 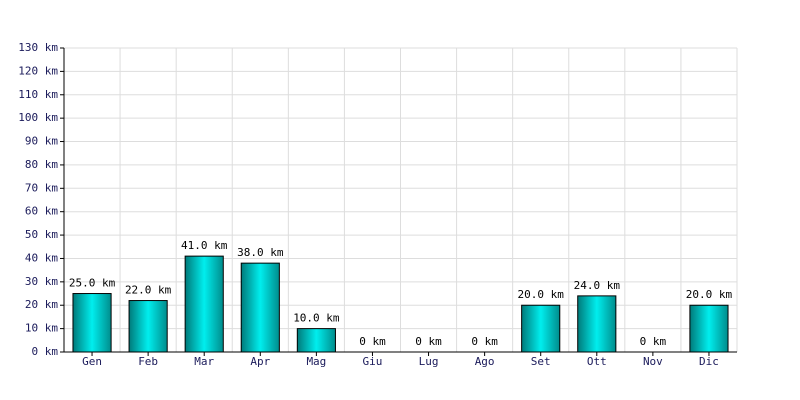 What do you see at coordinates (148, 290) in the screenshot?
I see `value-label: 22.0 km` at bounding box center [148, 290].